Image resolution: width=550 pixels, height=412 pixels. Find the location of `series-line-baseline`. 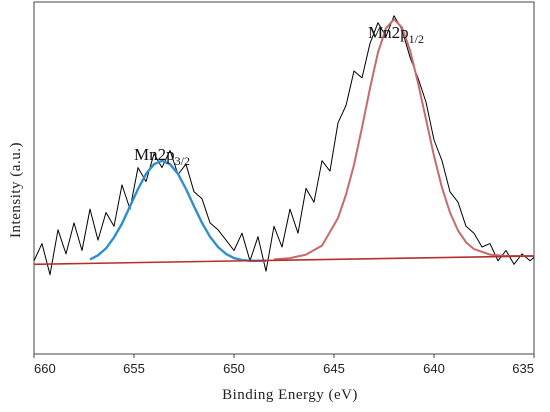

series-line-baseline is located at coordinates (284, 260).